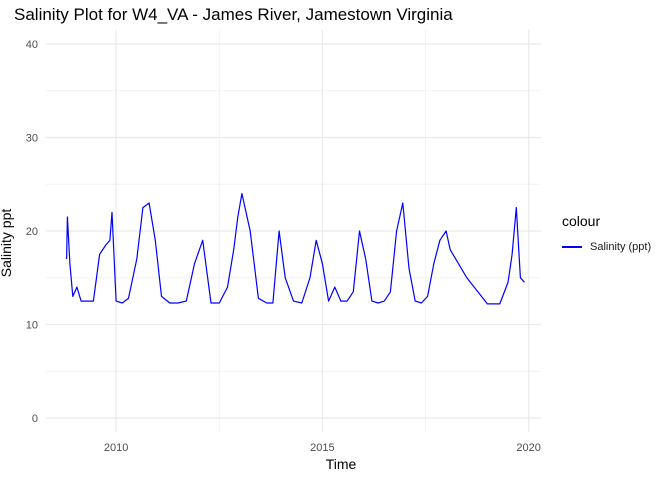 This screenshot has width=672, height=480. I want to click on y-tick-label: 30, so click(32, 139).